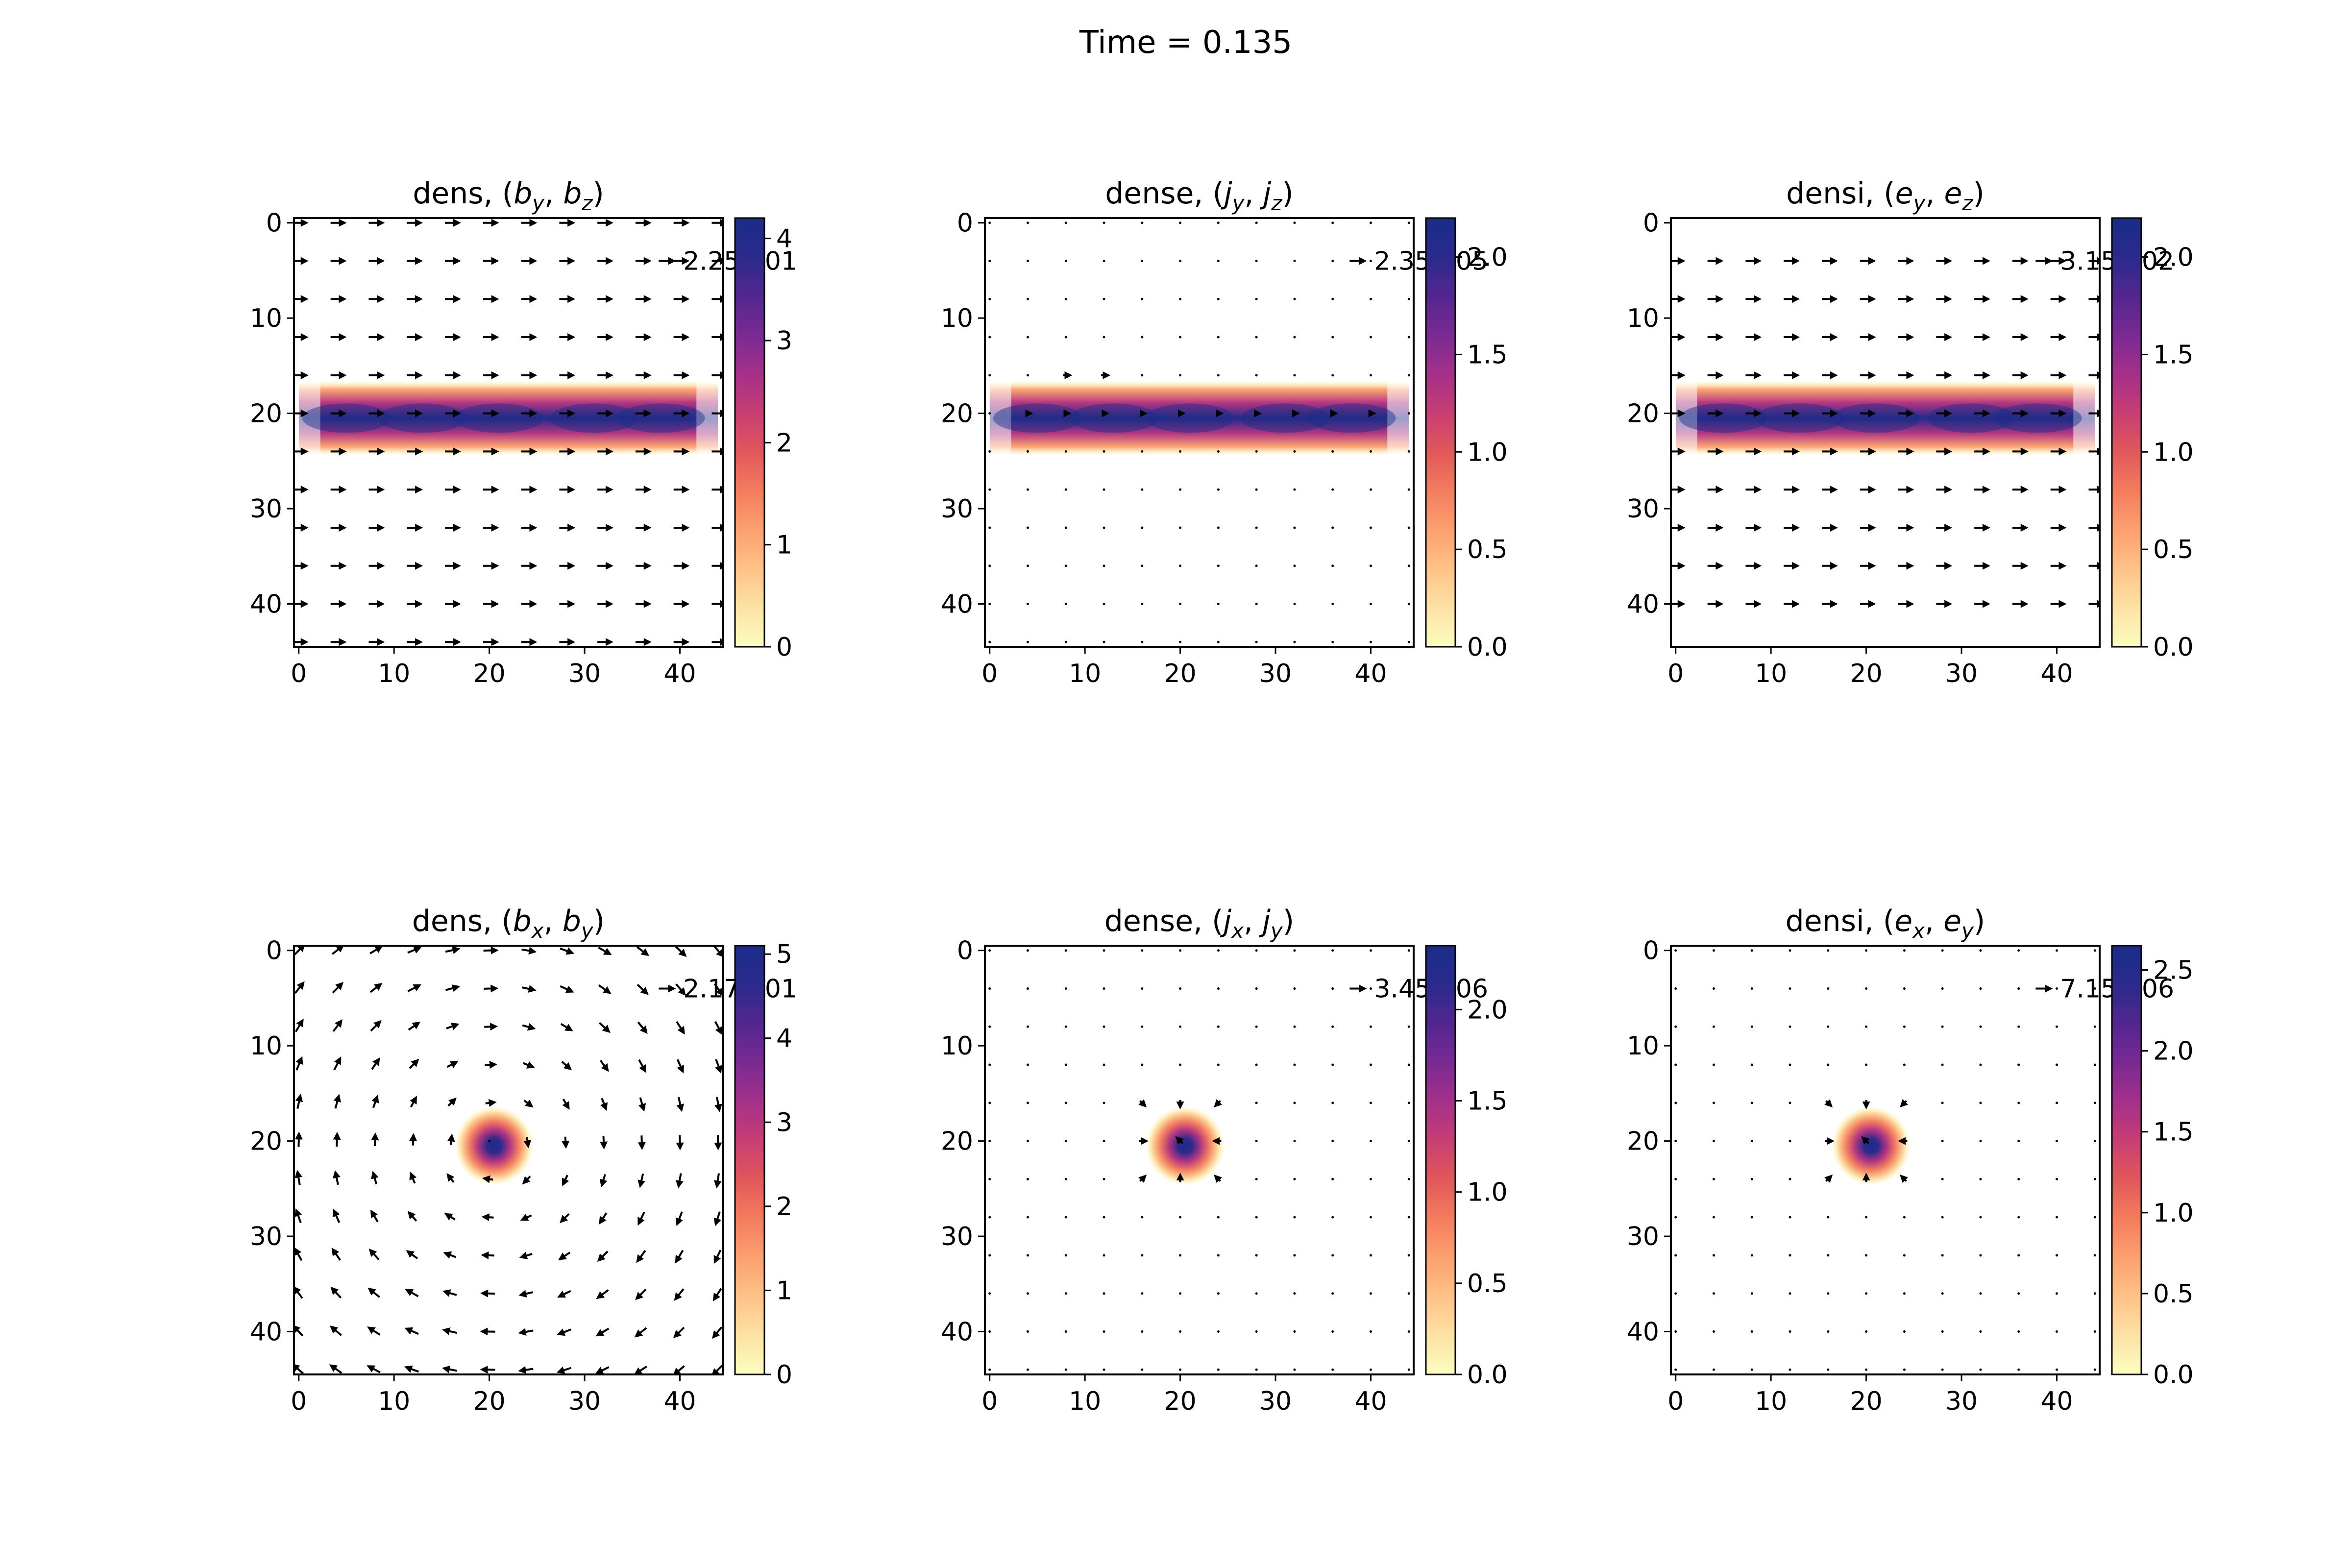  I want to click on y-tick-label: 10, so click(957, 318).